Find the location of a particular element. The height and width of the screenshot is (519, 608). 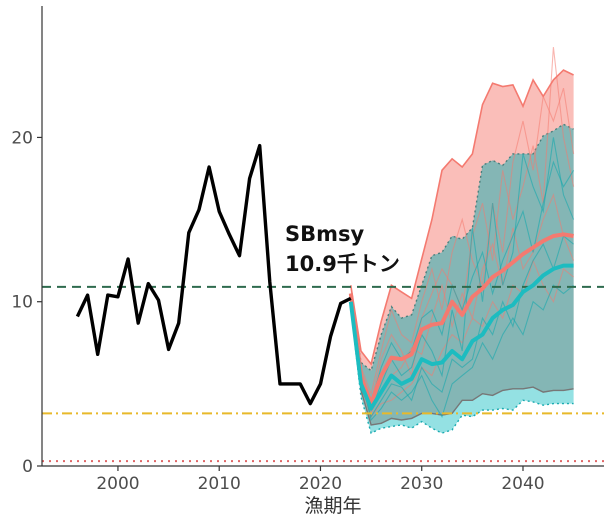

y-tick-label-0: 0 is located at coordinates (27, 467).